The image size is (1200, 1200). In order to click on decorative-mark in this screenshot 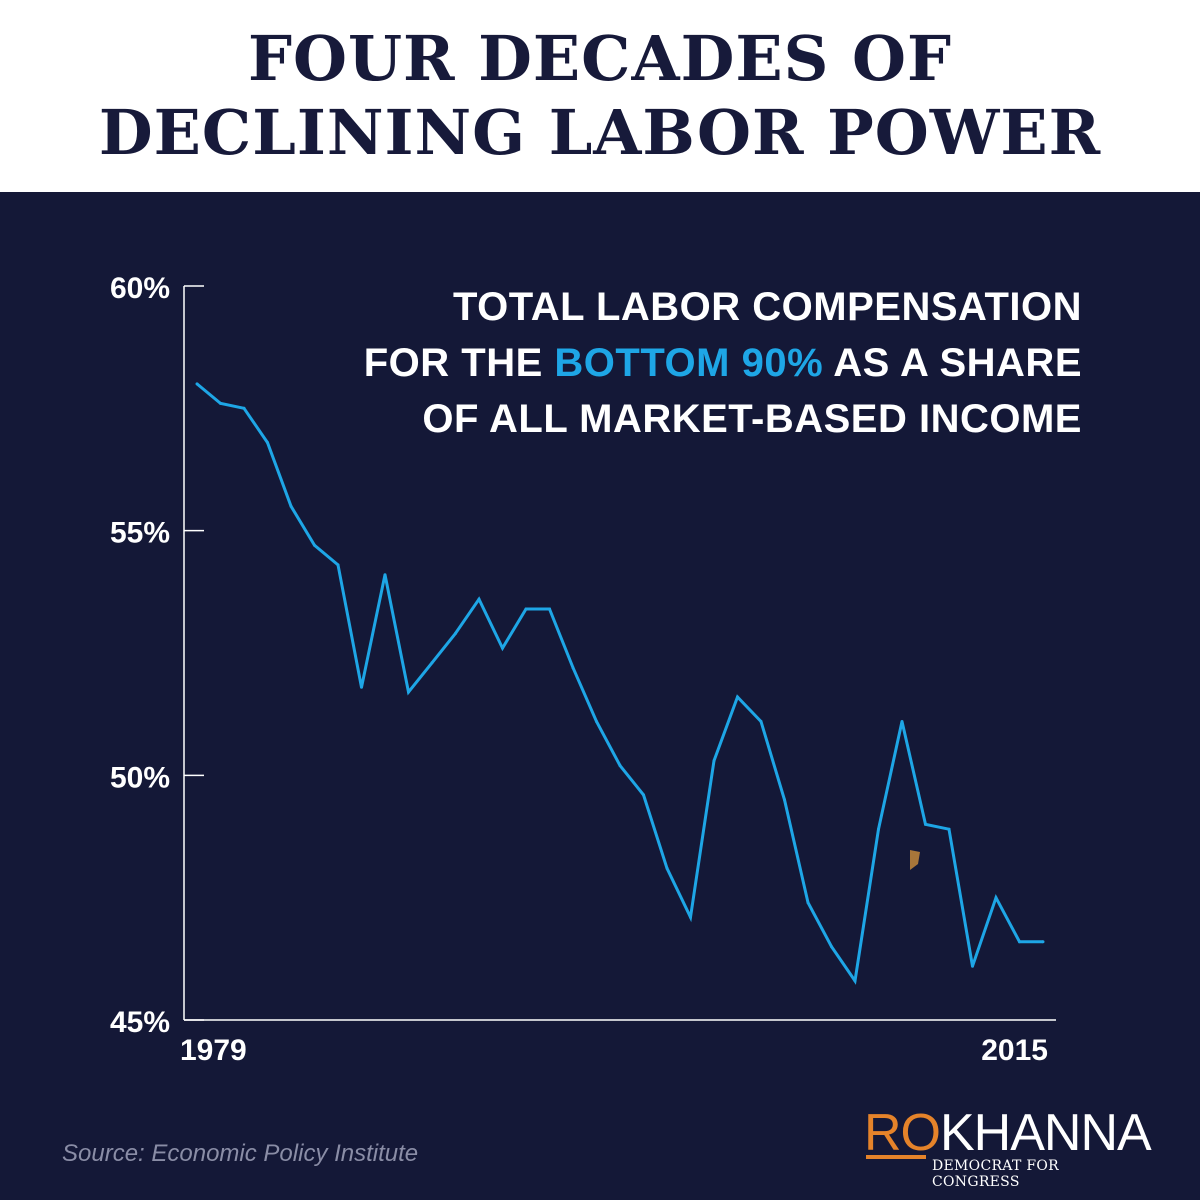, I will do `click(915, 860)`.